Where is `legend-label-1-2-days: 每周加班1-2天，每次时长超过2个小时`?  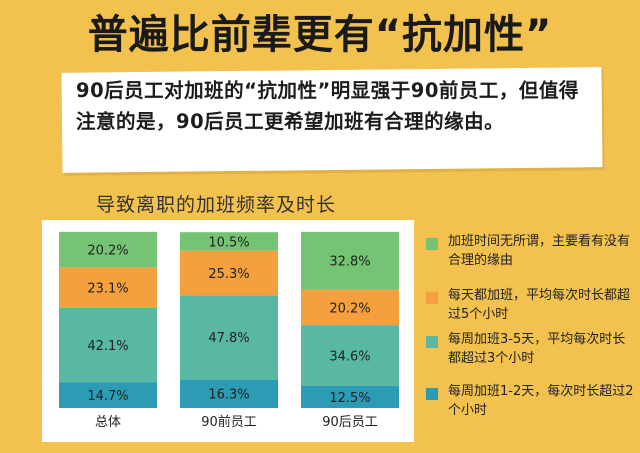
legend-label-1-2-days: 每周加班1-2天，每次时长超过2个小时 is located at coordinates (541, 401).